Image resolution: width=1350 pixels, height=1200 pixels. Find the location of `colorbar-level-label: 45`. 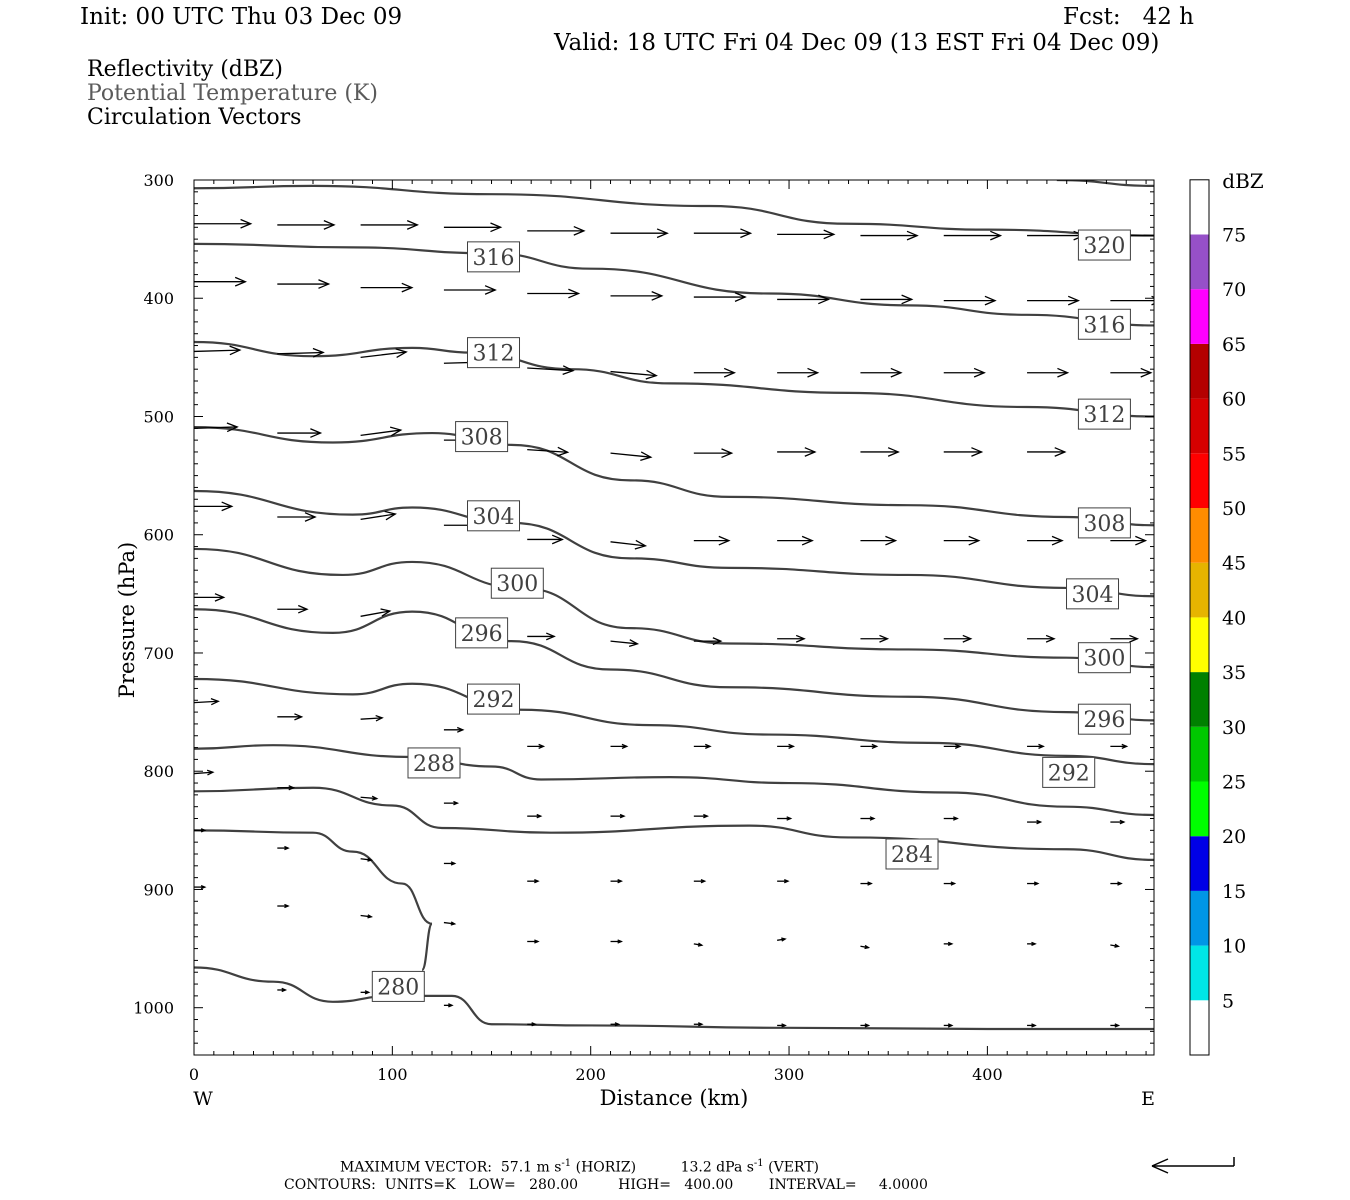

colorbar-level-label: 45 is located at coordinates (1234, 564).